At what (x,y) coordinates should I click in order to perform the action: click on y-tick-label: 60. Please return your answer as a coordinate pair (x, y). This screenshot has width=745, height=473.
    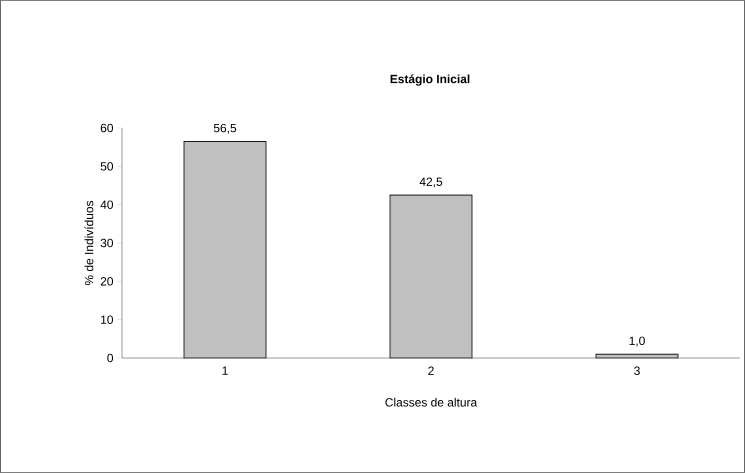
    Looking at the image, I should click on (107, 128).